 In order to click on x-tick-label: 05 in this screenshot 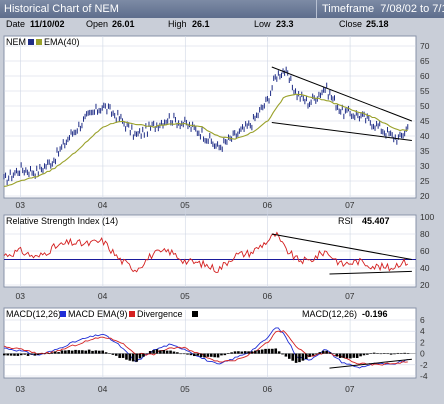, I will do `click(185, 205)`.